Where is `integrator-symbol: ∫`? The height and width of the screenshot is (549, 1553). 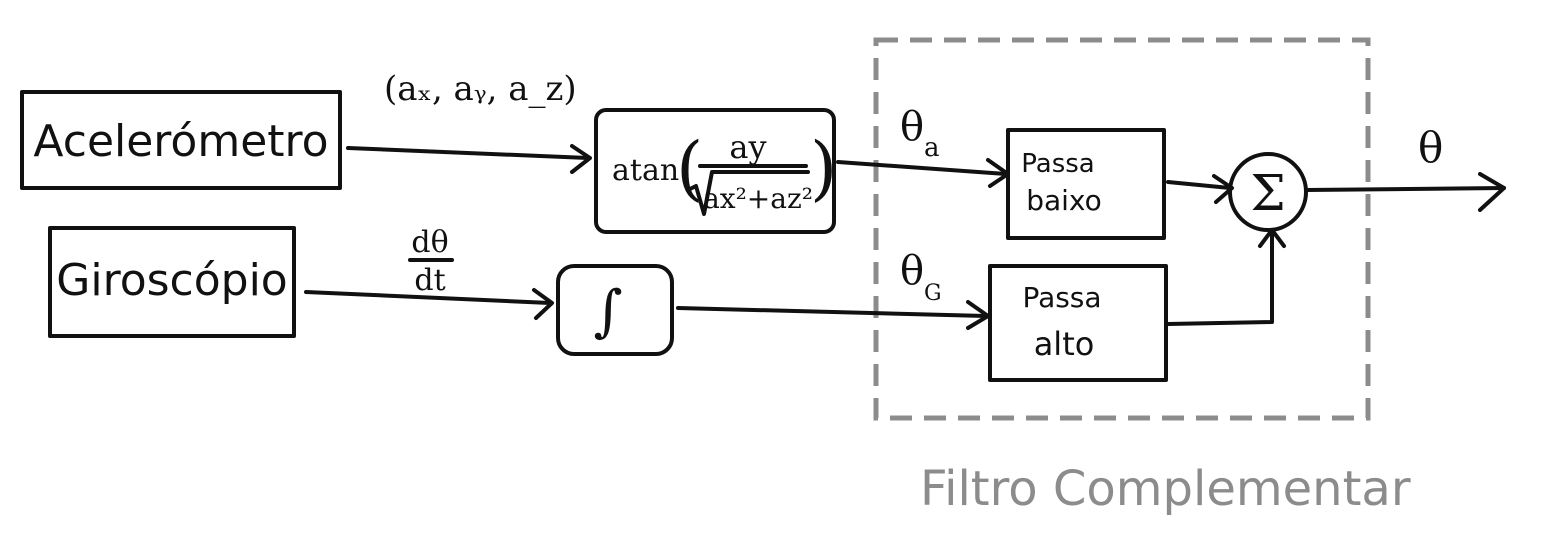
integrator-symbol: ∫ is located at coordinates (607, 311).